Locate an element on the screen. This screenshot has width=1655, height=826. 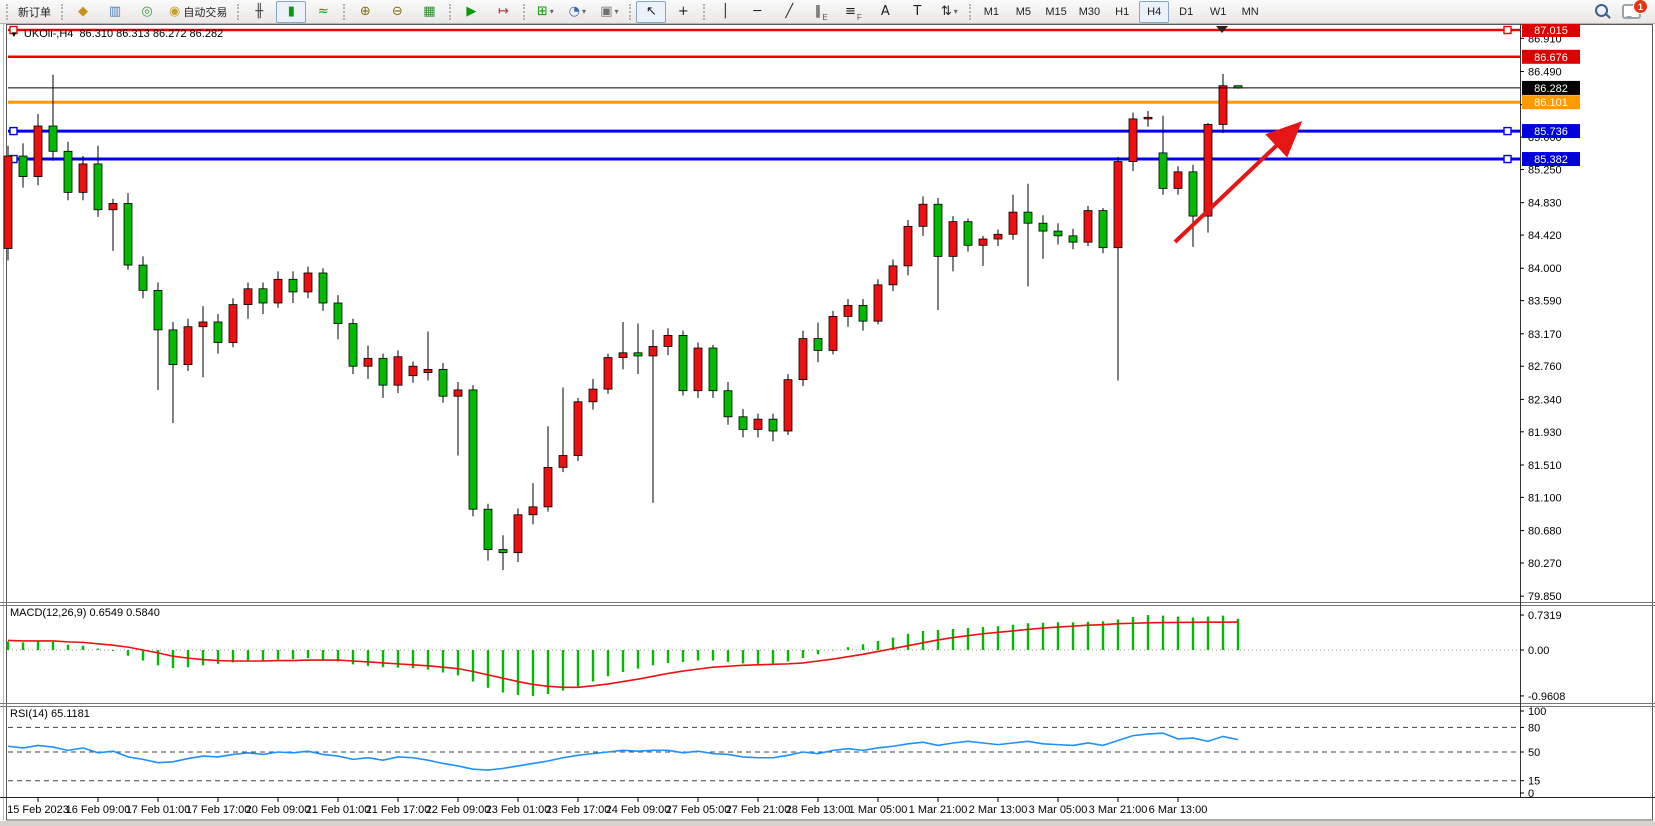
timeframe-m30-button: M30 is located at coordinates (1089, 12).